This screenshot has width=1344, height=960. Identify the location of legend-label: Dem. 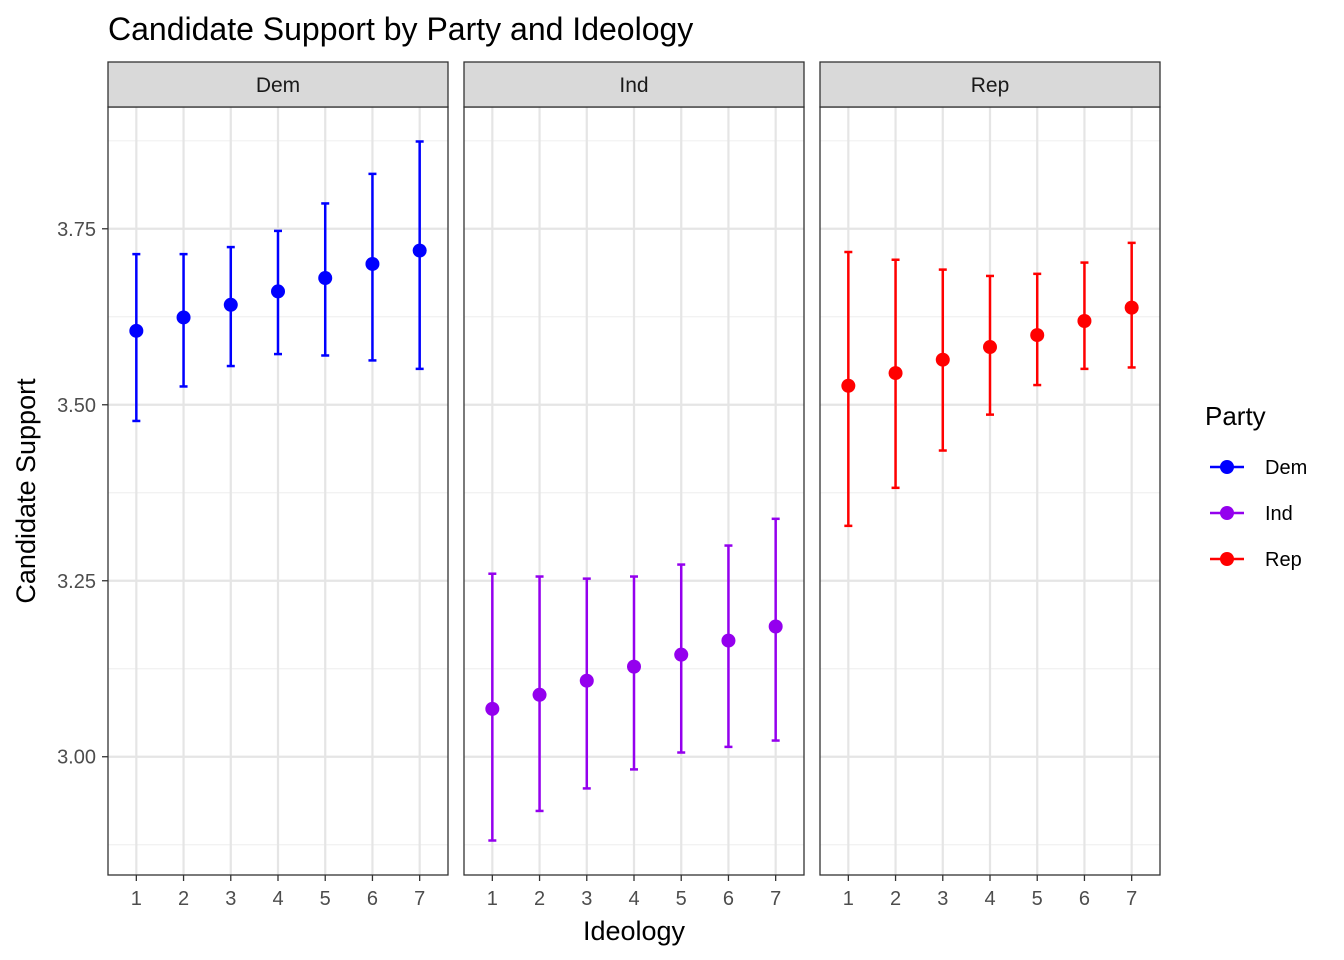
(1286, 468).